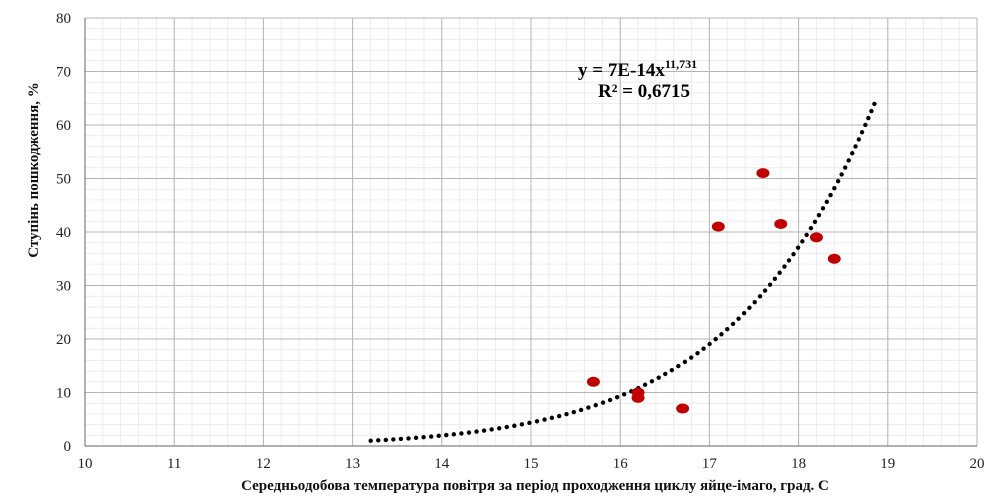 Image resolution: width=996 pixels, height=503 pixels. I want to click on x-tick-label: 13, so click(352, 464).